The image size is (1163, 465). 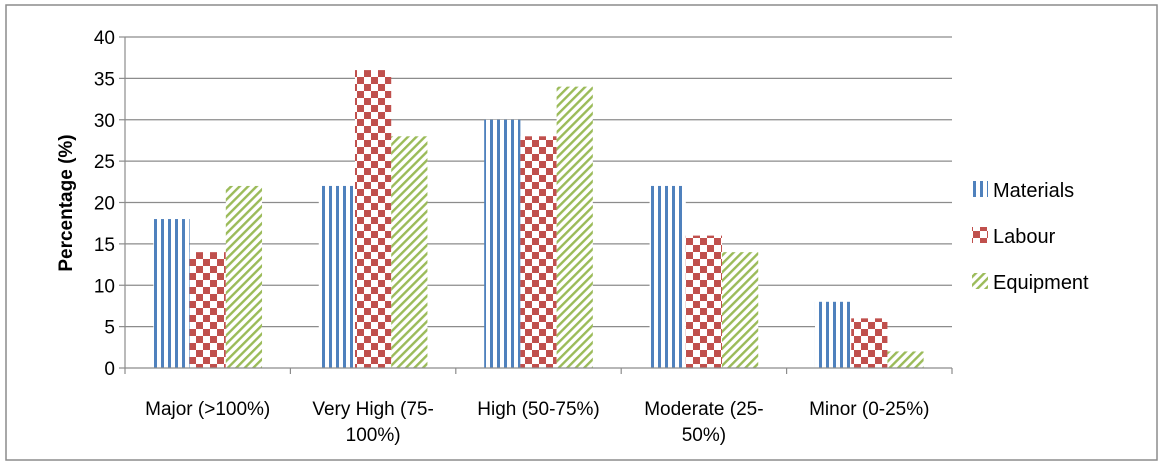 I want to click on x-category-label: 100%), so click(x=373, y=435).